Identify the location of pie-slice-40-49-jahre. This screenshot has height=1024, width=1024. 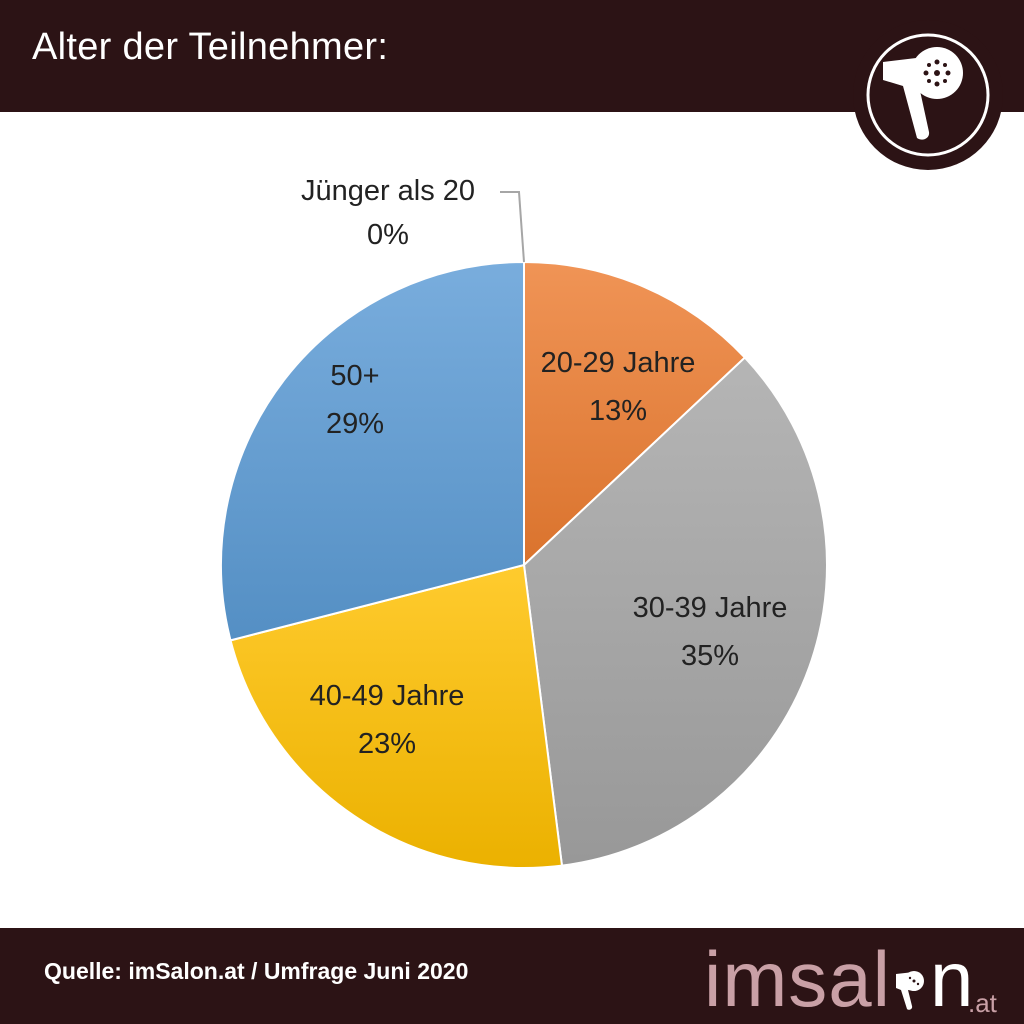
(396, 716).